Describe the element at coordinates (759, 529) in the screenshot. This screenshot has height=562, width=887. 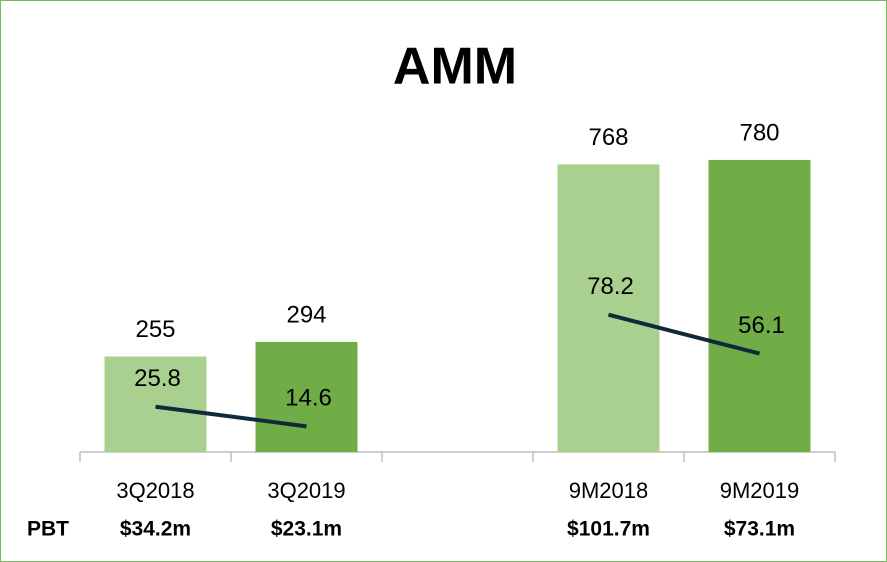
I see `row-value: $73.1m` at that location.